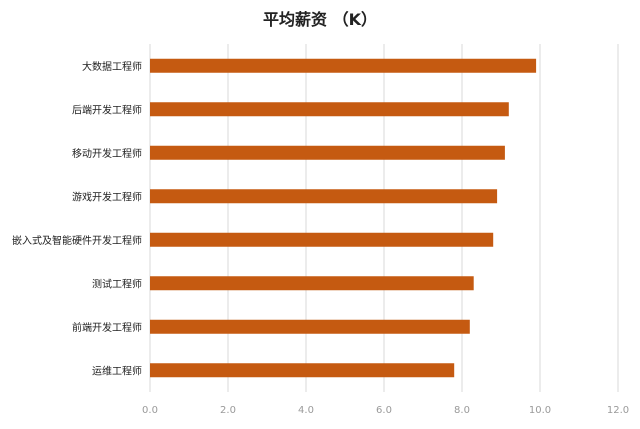 This screenshot has height=429, width=640. Describe the element at coordinates (462, 410) in the screenshot. I see `x-tick-label-4: 8.0` at that location.